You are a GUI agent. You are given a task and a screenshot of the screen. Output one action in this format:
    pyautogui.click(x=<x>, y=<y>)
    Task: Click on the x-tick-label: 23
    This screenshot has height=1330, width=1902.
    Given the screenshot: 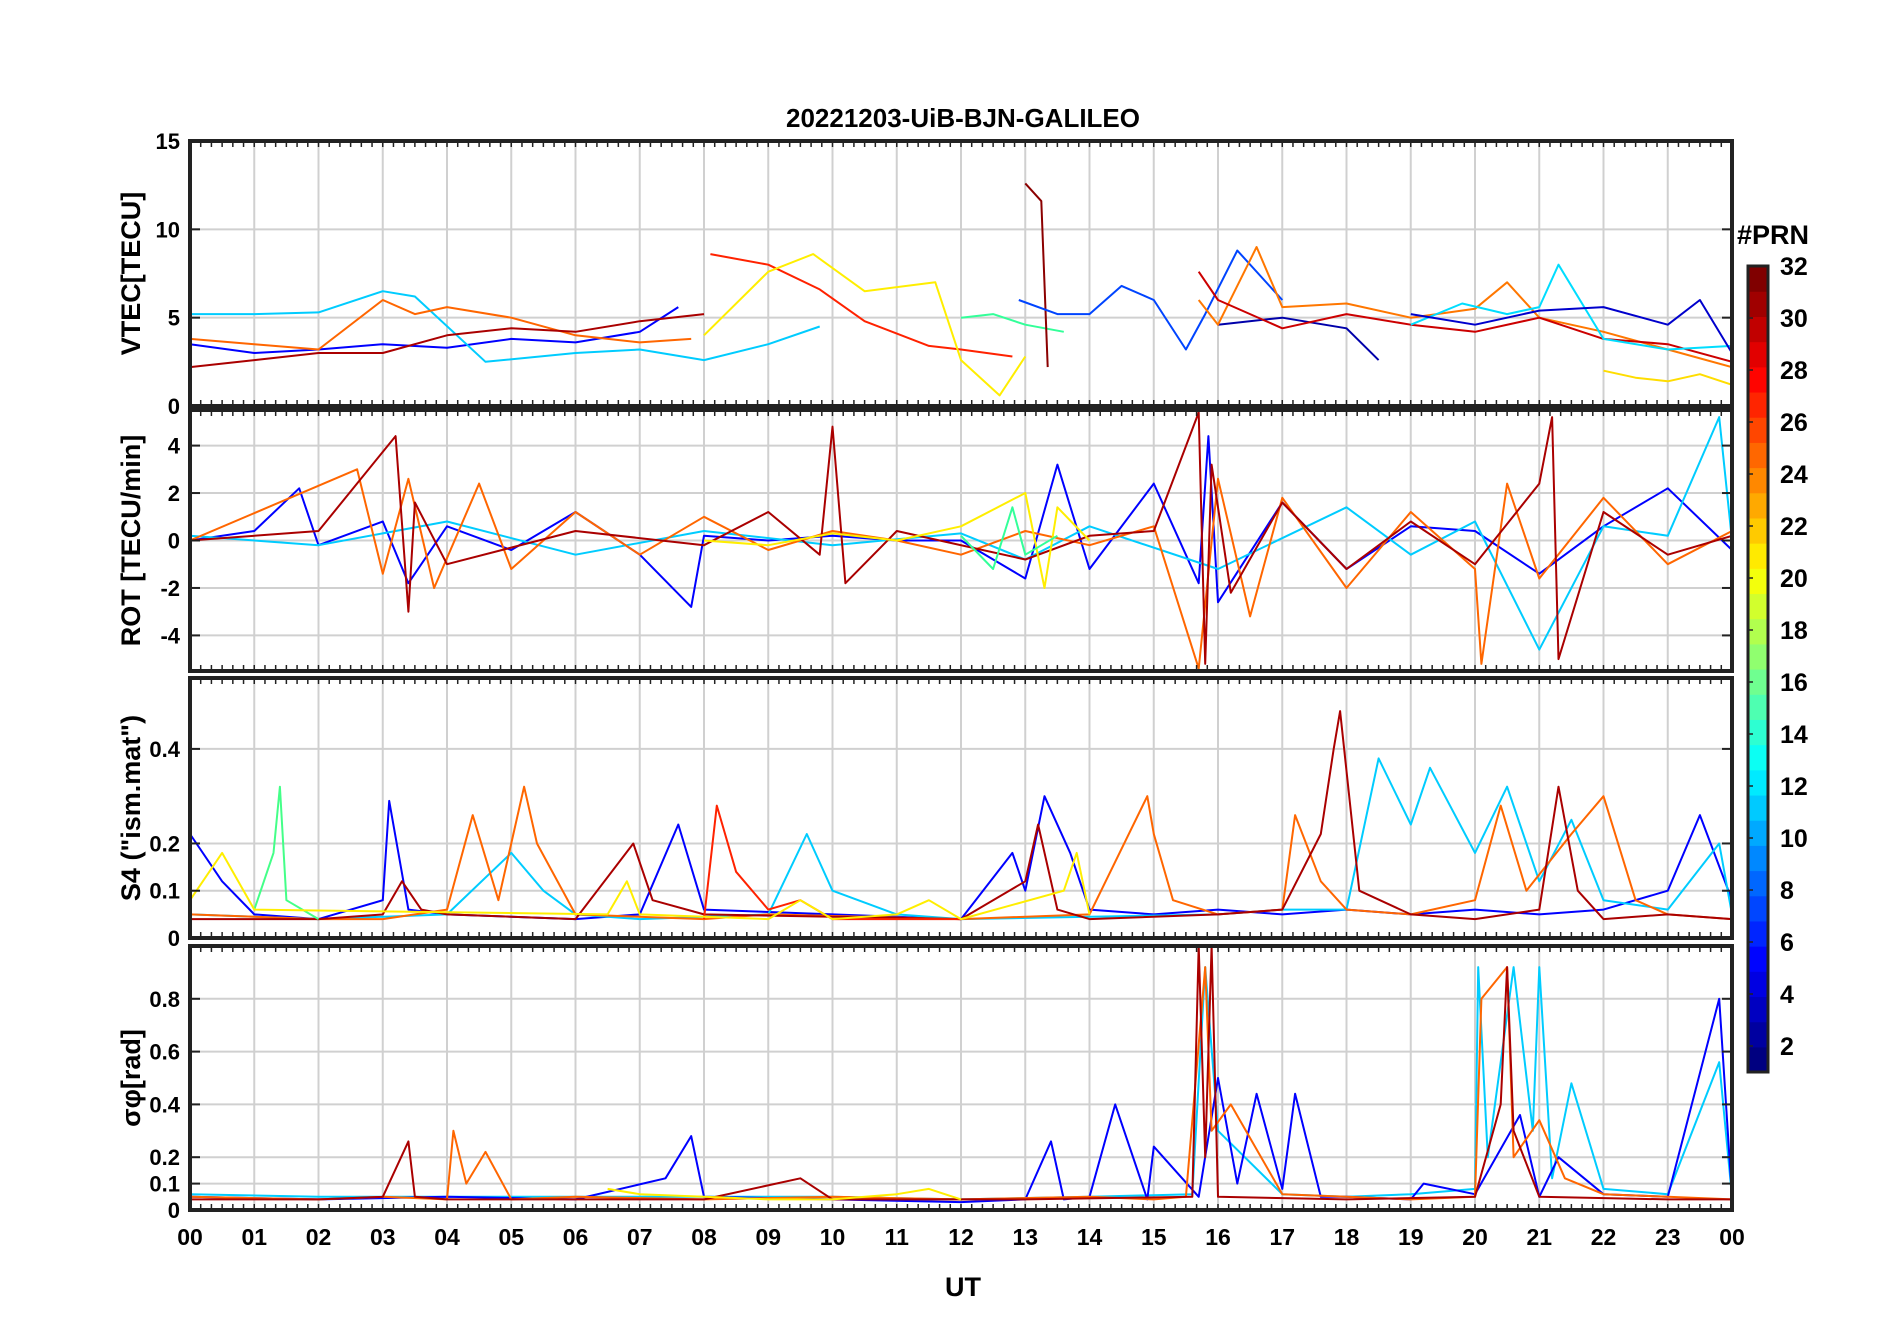 What is the action you would take?
    pyautogui.click(x=1668, y=1237)
    